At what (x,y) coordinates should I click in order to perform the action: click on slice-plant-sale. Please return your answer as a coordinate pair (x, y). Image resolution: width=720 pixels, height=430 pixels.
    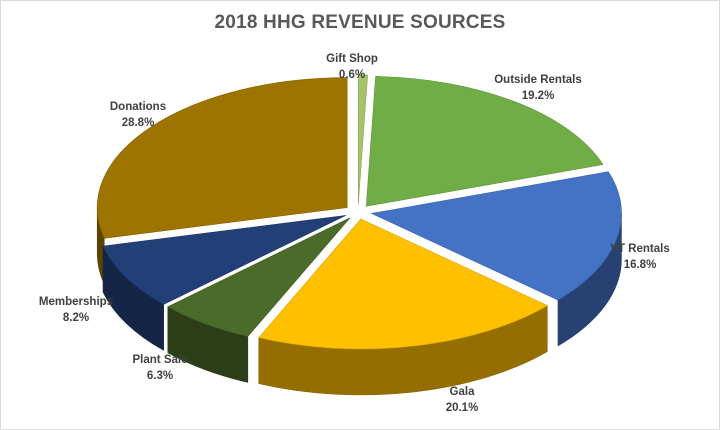
    Looking at the image, I should click on (259, 277).